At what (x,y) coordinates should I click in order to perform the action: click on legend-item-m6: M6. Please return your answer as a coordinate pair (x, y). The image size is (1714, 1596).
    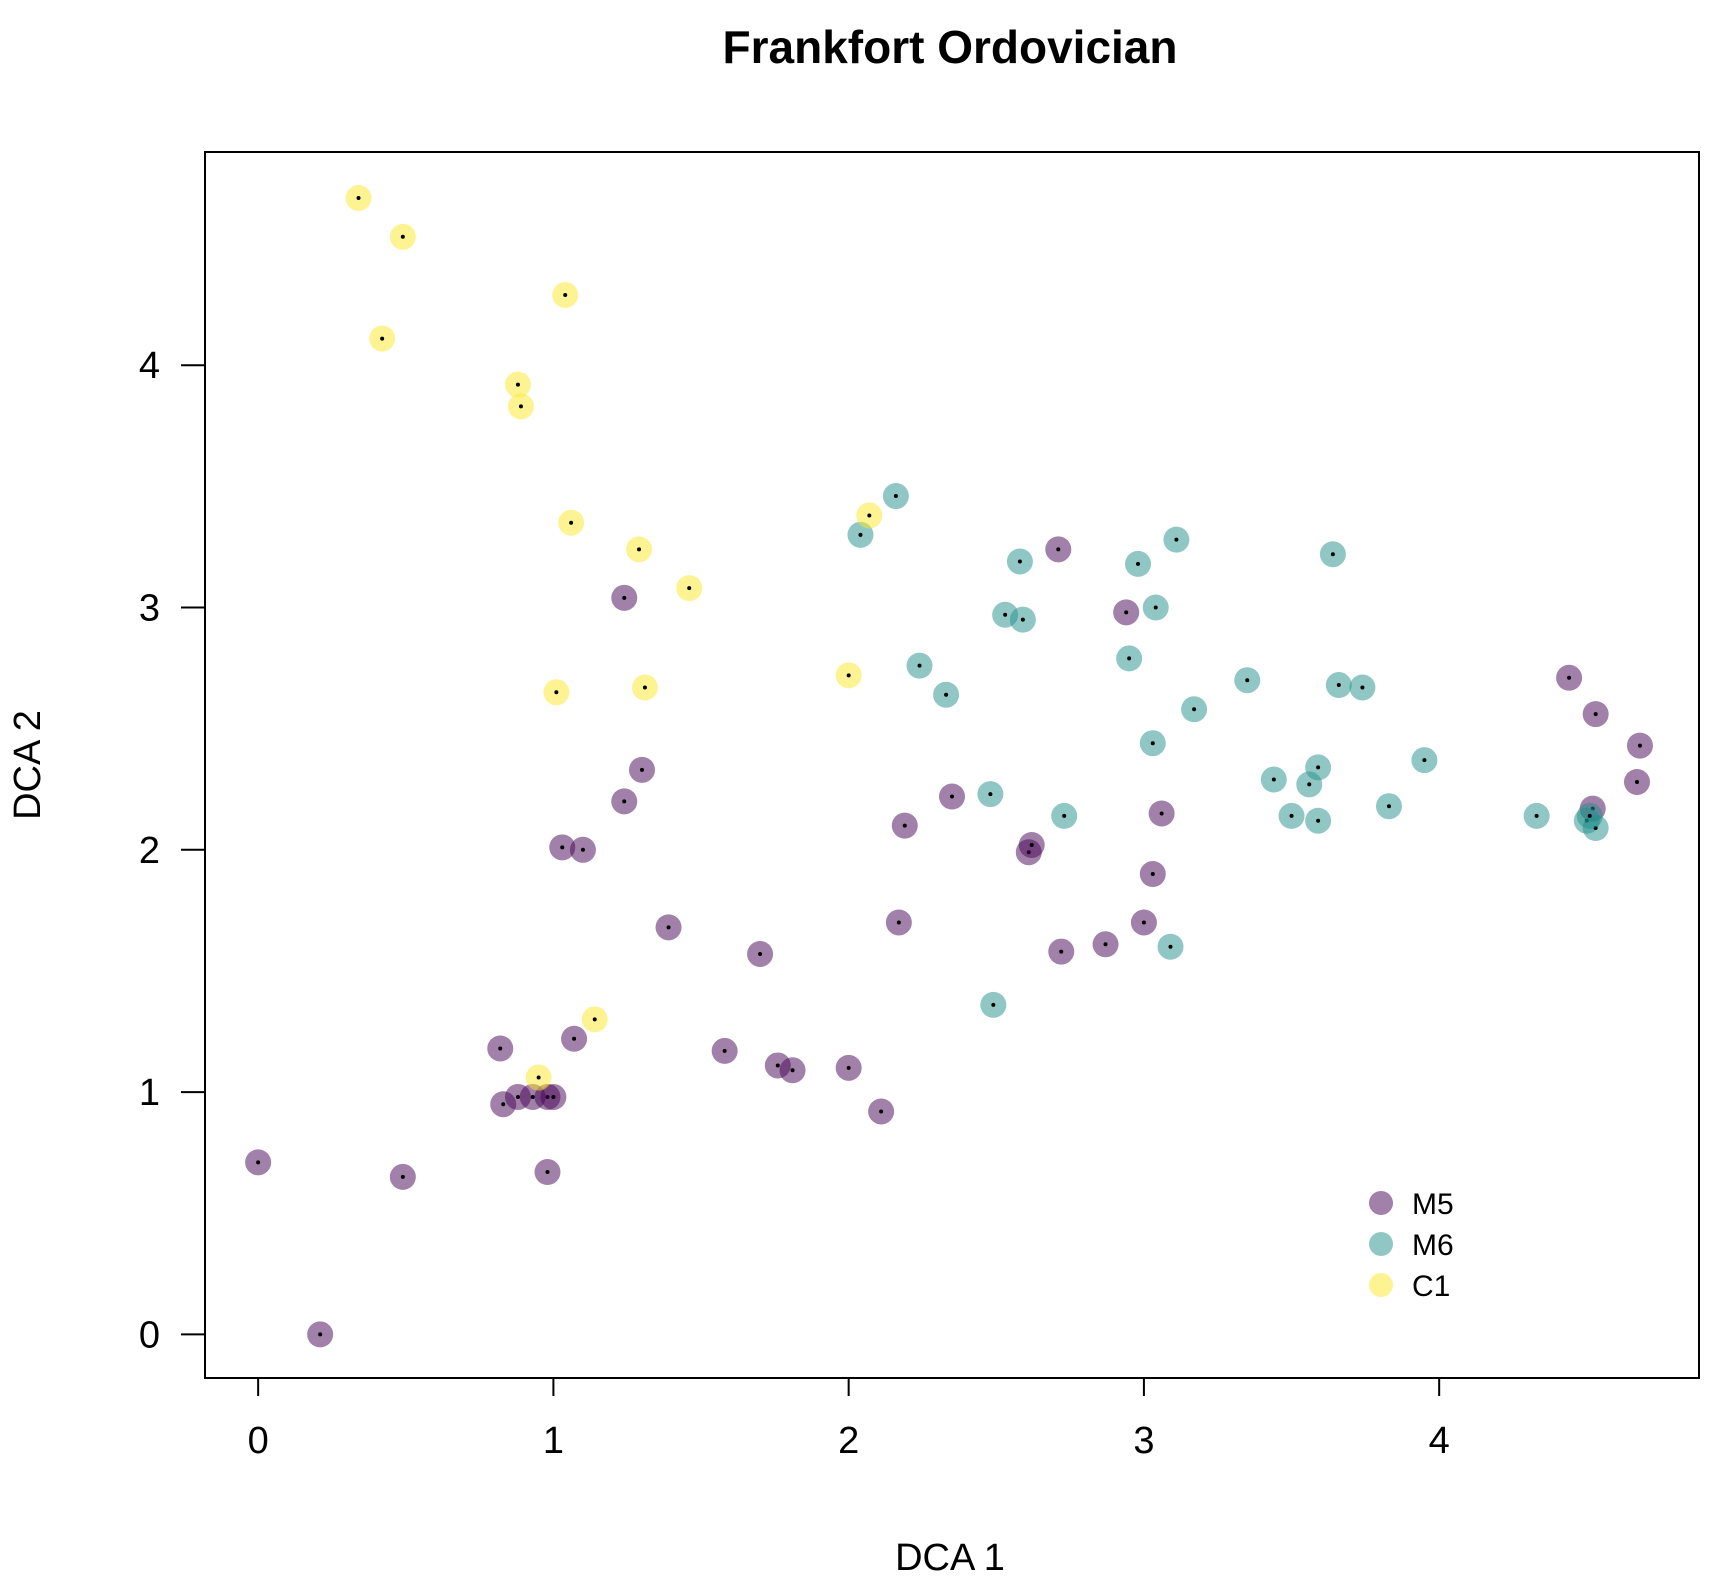
    Looking at the image, I should click on (1411, 1245).